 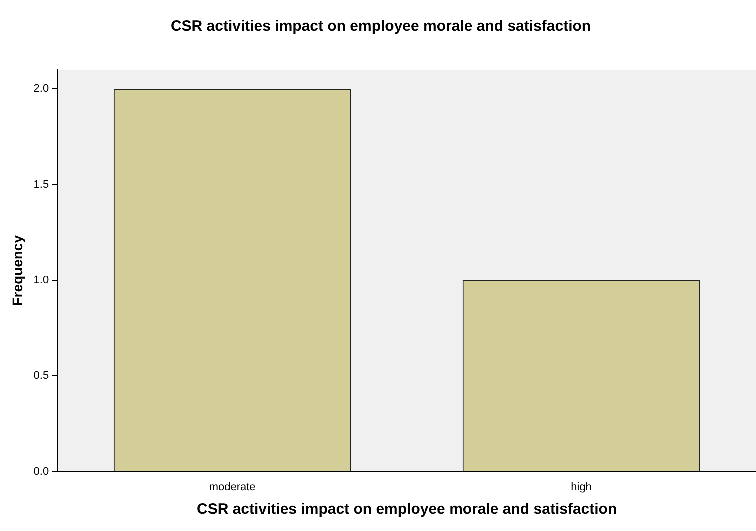 What do you see at coordinates (42, 280) in the screenshot?
I see `y-tick-label: 1.0` at bounding box center [42, 280].